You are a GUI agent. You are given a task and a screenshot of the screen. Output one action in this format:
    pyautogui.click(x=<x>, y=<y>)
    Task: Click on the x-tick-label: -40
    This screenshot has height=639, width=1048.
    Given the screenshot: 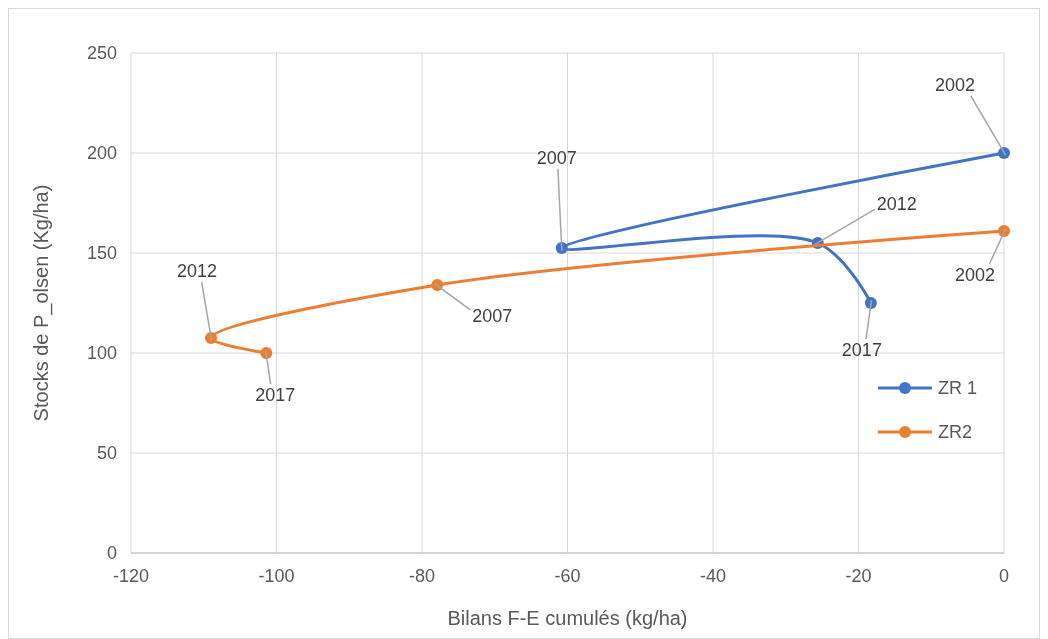 What is the action you would take?
    pyautogui.click(x=713, y=576)
    